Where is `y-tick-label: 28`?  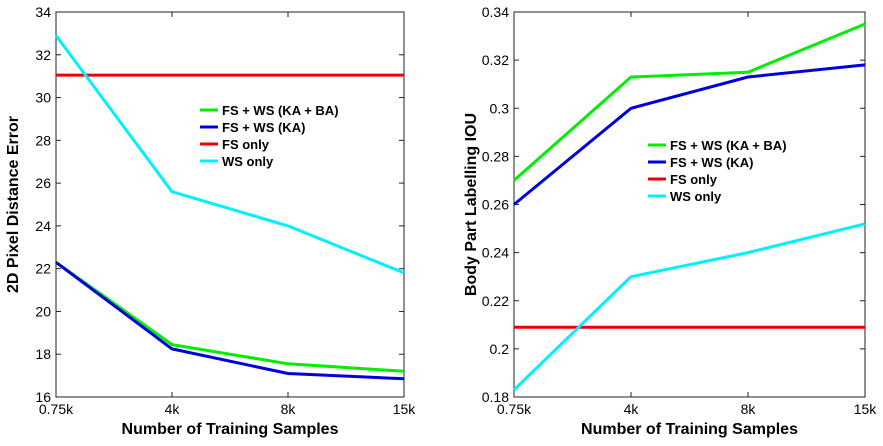
y-tick-label: 28 is located at coordinates (43, 140).